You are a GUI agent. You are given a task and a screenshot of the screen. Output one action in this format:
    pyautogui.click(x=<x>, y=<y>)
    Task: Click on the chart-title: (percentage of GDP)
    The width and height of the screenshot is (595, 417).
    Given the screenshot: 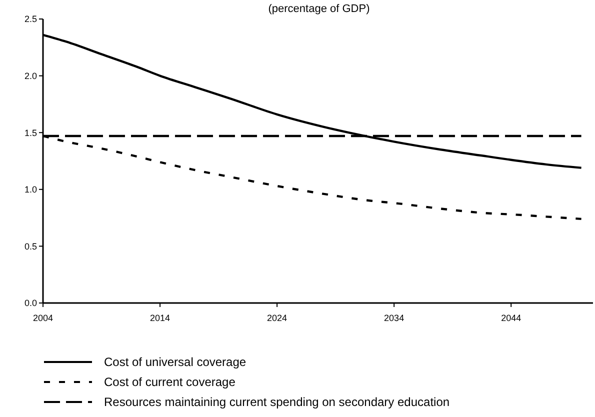 What is the action you would take?
    pyautogui.click(x=319, y=9)
    